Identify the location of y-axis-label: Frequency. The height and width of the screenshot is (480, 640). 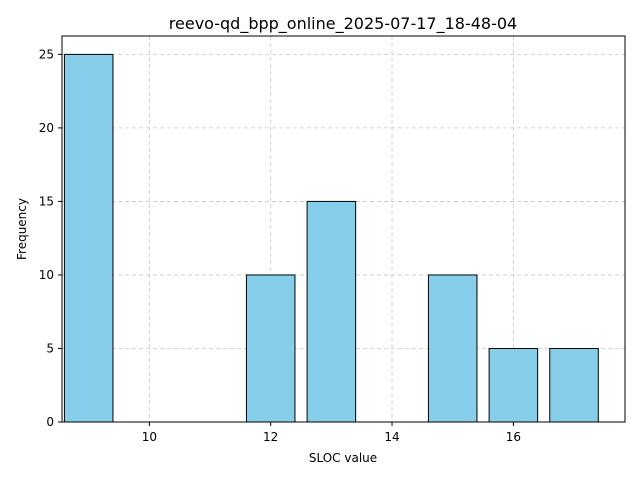
(22, 229).